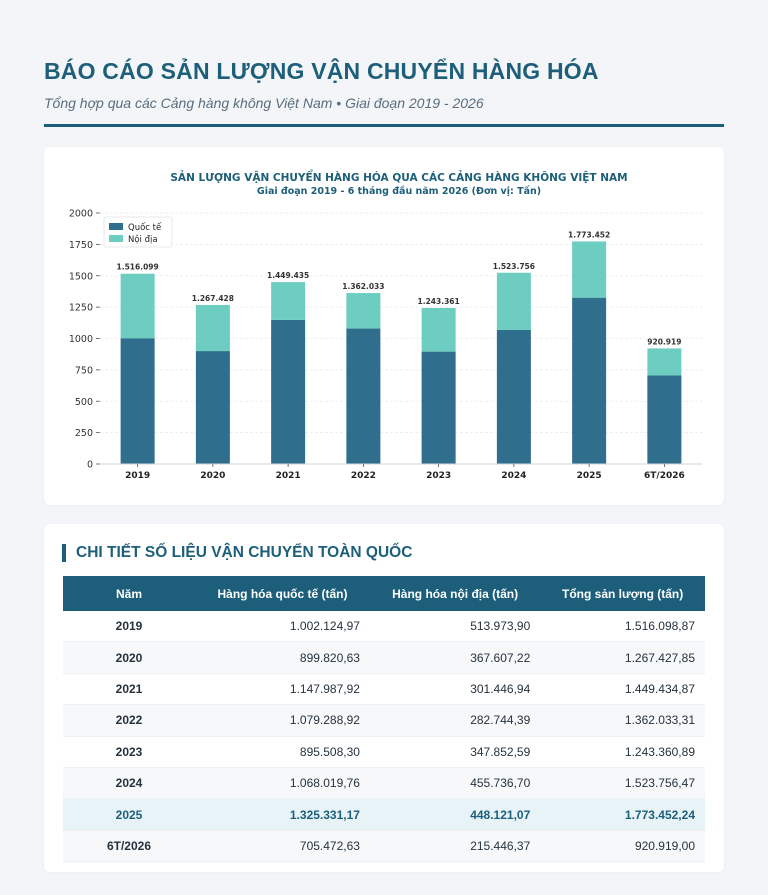 The height and width of the screenshot is (895, 768). What do you see at coordinates (438, 476) in the screenshot?
I see `x-tick-label: 2023` at bounding box center [438, 476].